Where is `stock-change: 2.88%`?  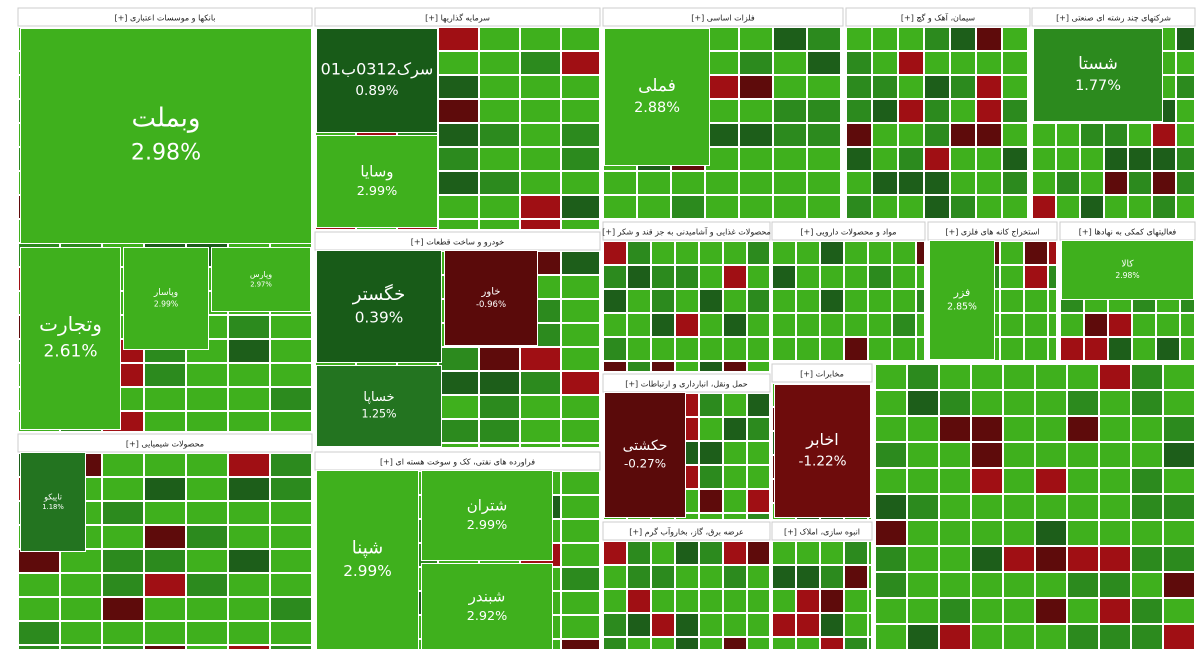 stock-change: 2.88% is located at coordinates (657, 108).